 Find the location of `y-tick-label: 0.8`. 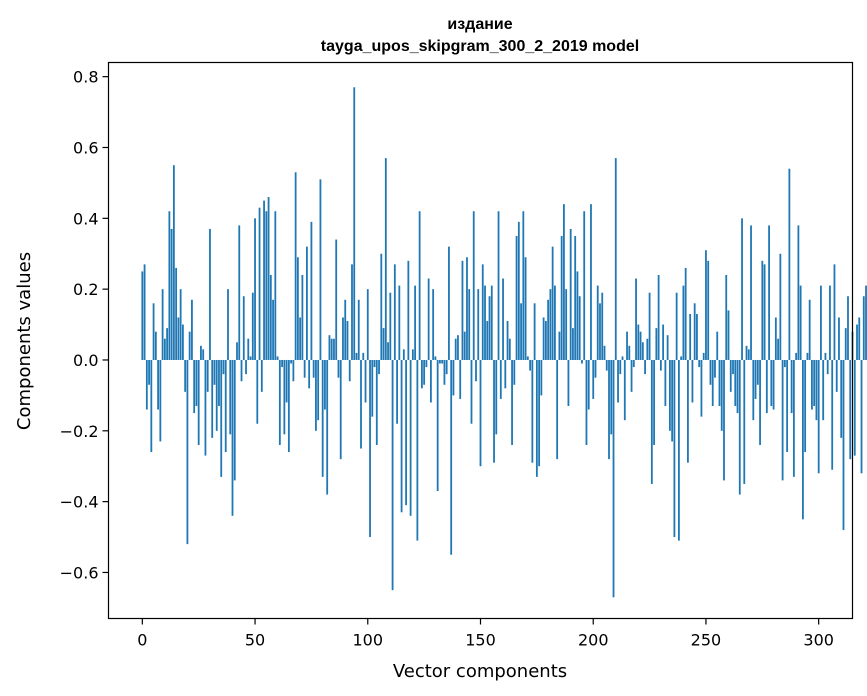

y-tick-label: 0.8 is located at coordinates (85, 77).